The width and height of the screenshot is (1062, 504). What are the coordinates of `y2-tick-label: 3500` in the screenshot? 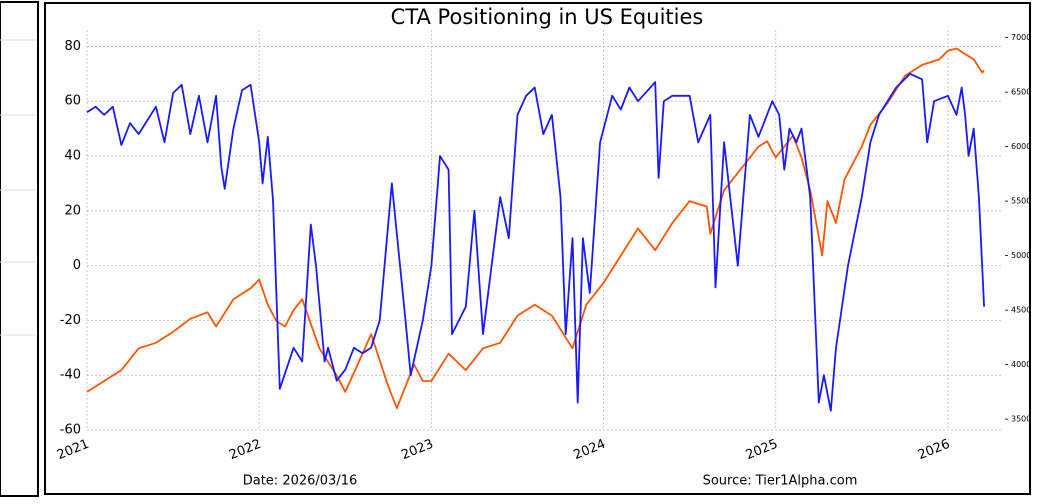 It's located at (1021, 419).